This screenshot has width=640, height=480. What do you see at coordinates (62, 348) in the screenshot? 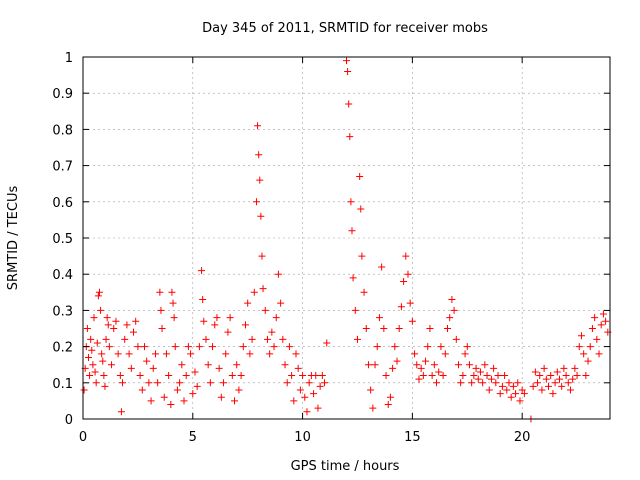
I see `y-tick-label: 0.2` at bounding box center [62, 348].